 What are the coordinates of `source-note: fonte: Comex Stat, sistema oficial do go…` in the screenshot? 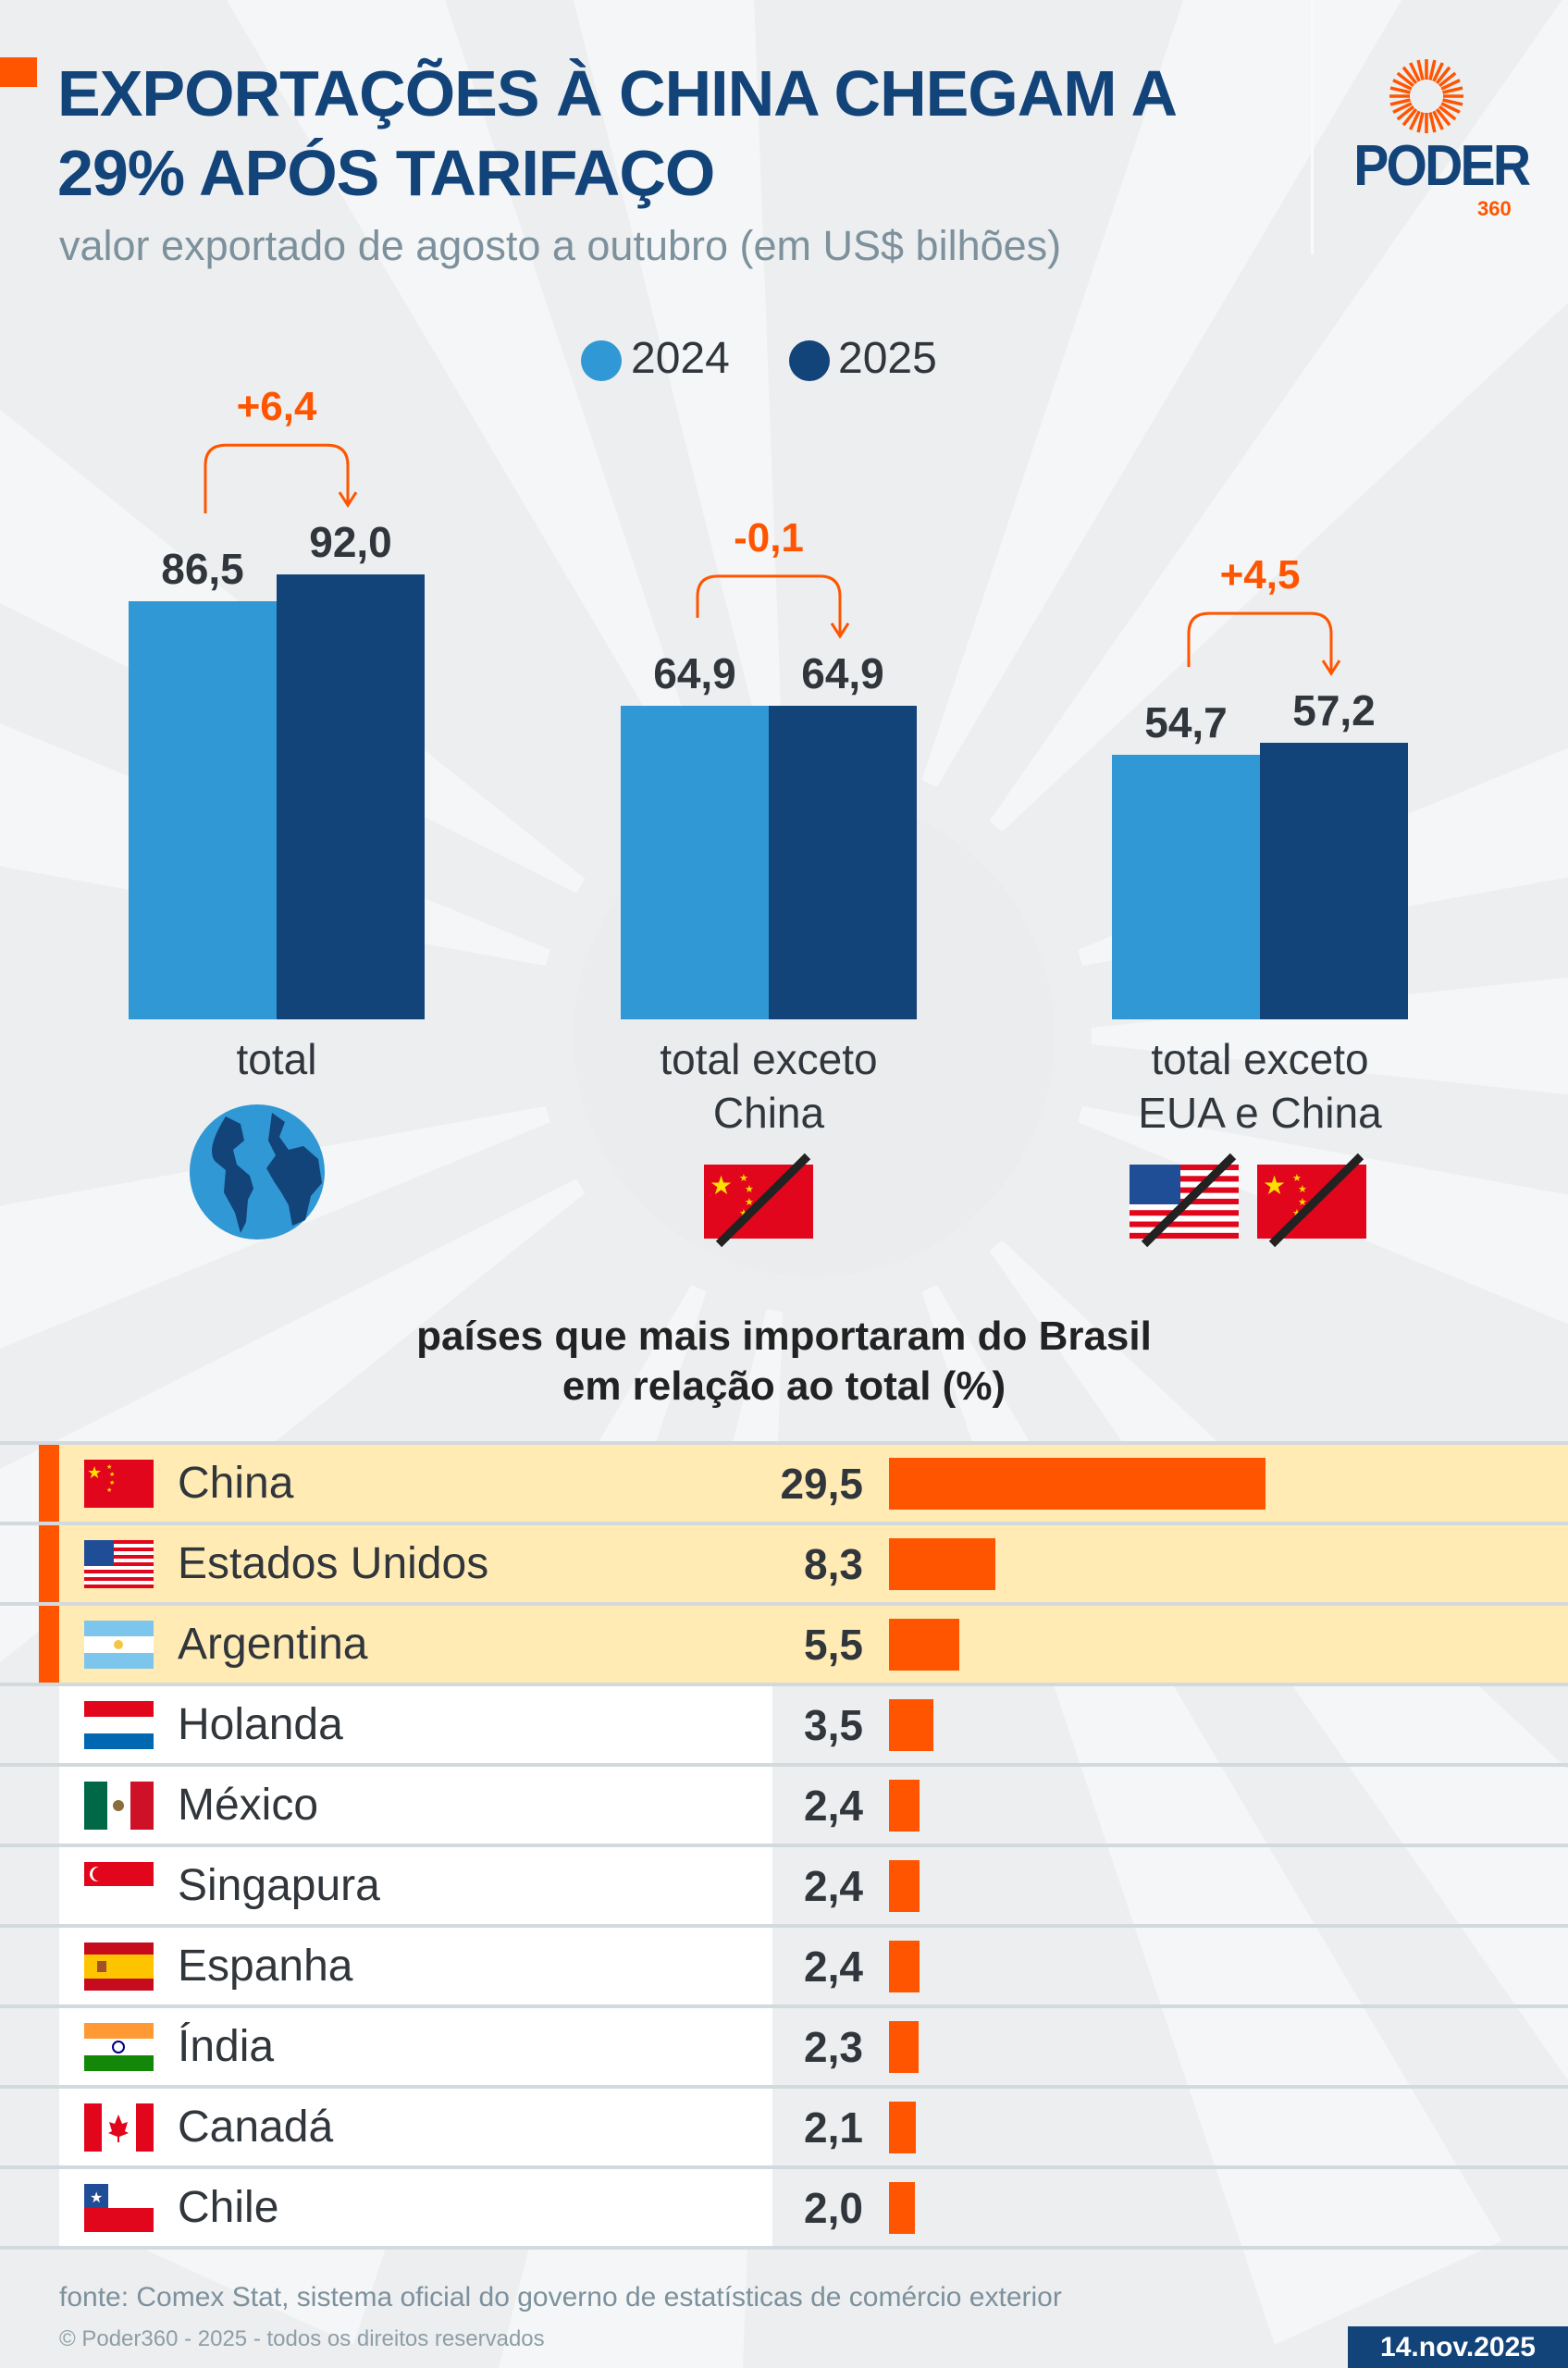 It's located at (560, 2297).